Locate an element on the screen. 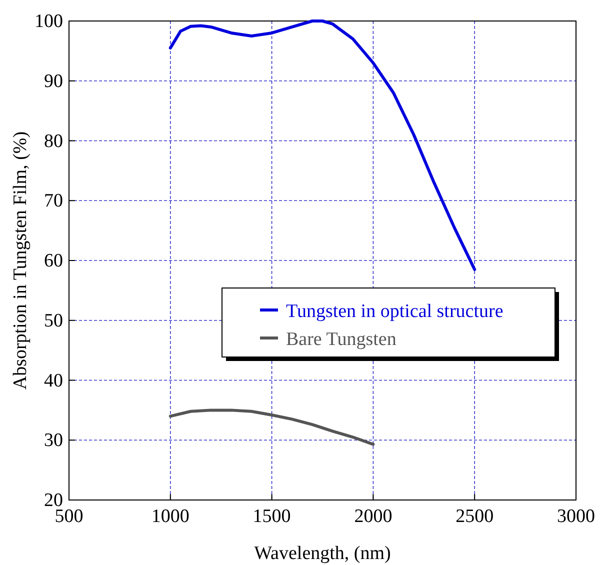 The image size is (600, 565). x-tick-label: 2000 is located at coordinates (373, 516).